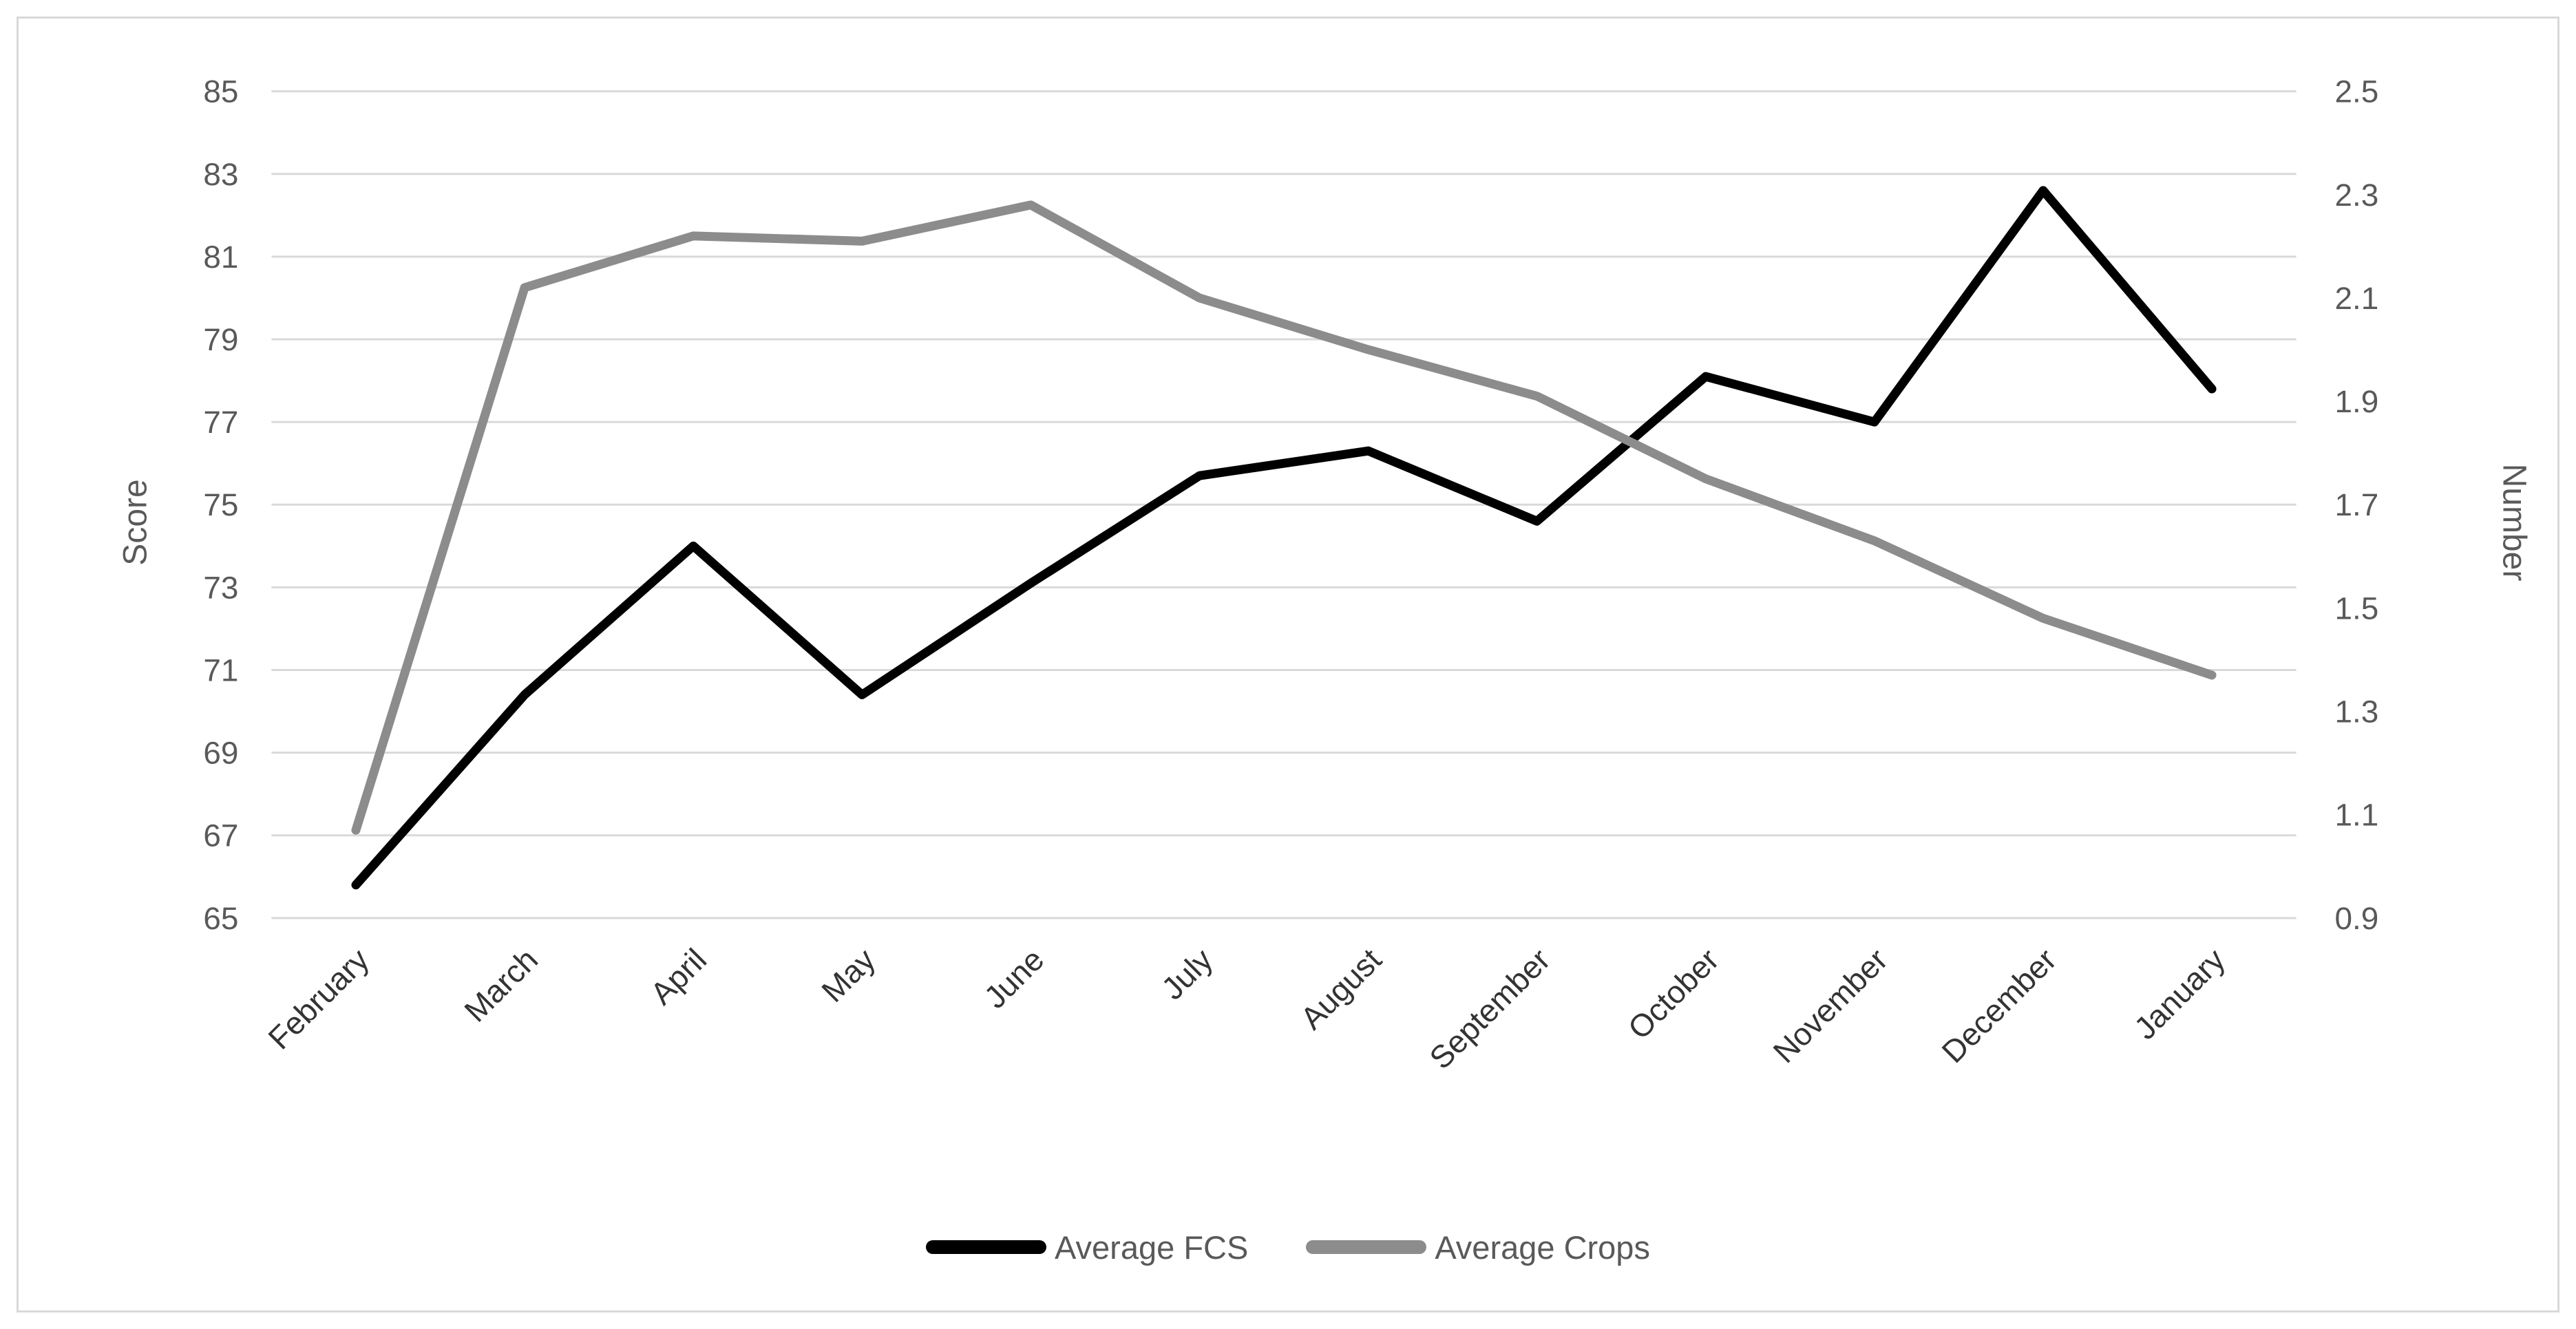 This screenshot has height=1329, width=2576. What do you see at coordinates (221, 257) in the screenshot?
I see `left-axis-tick-label: 81` at bounding box center [221, 257].